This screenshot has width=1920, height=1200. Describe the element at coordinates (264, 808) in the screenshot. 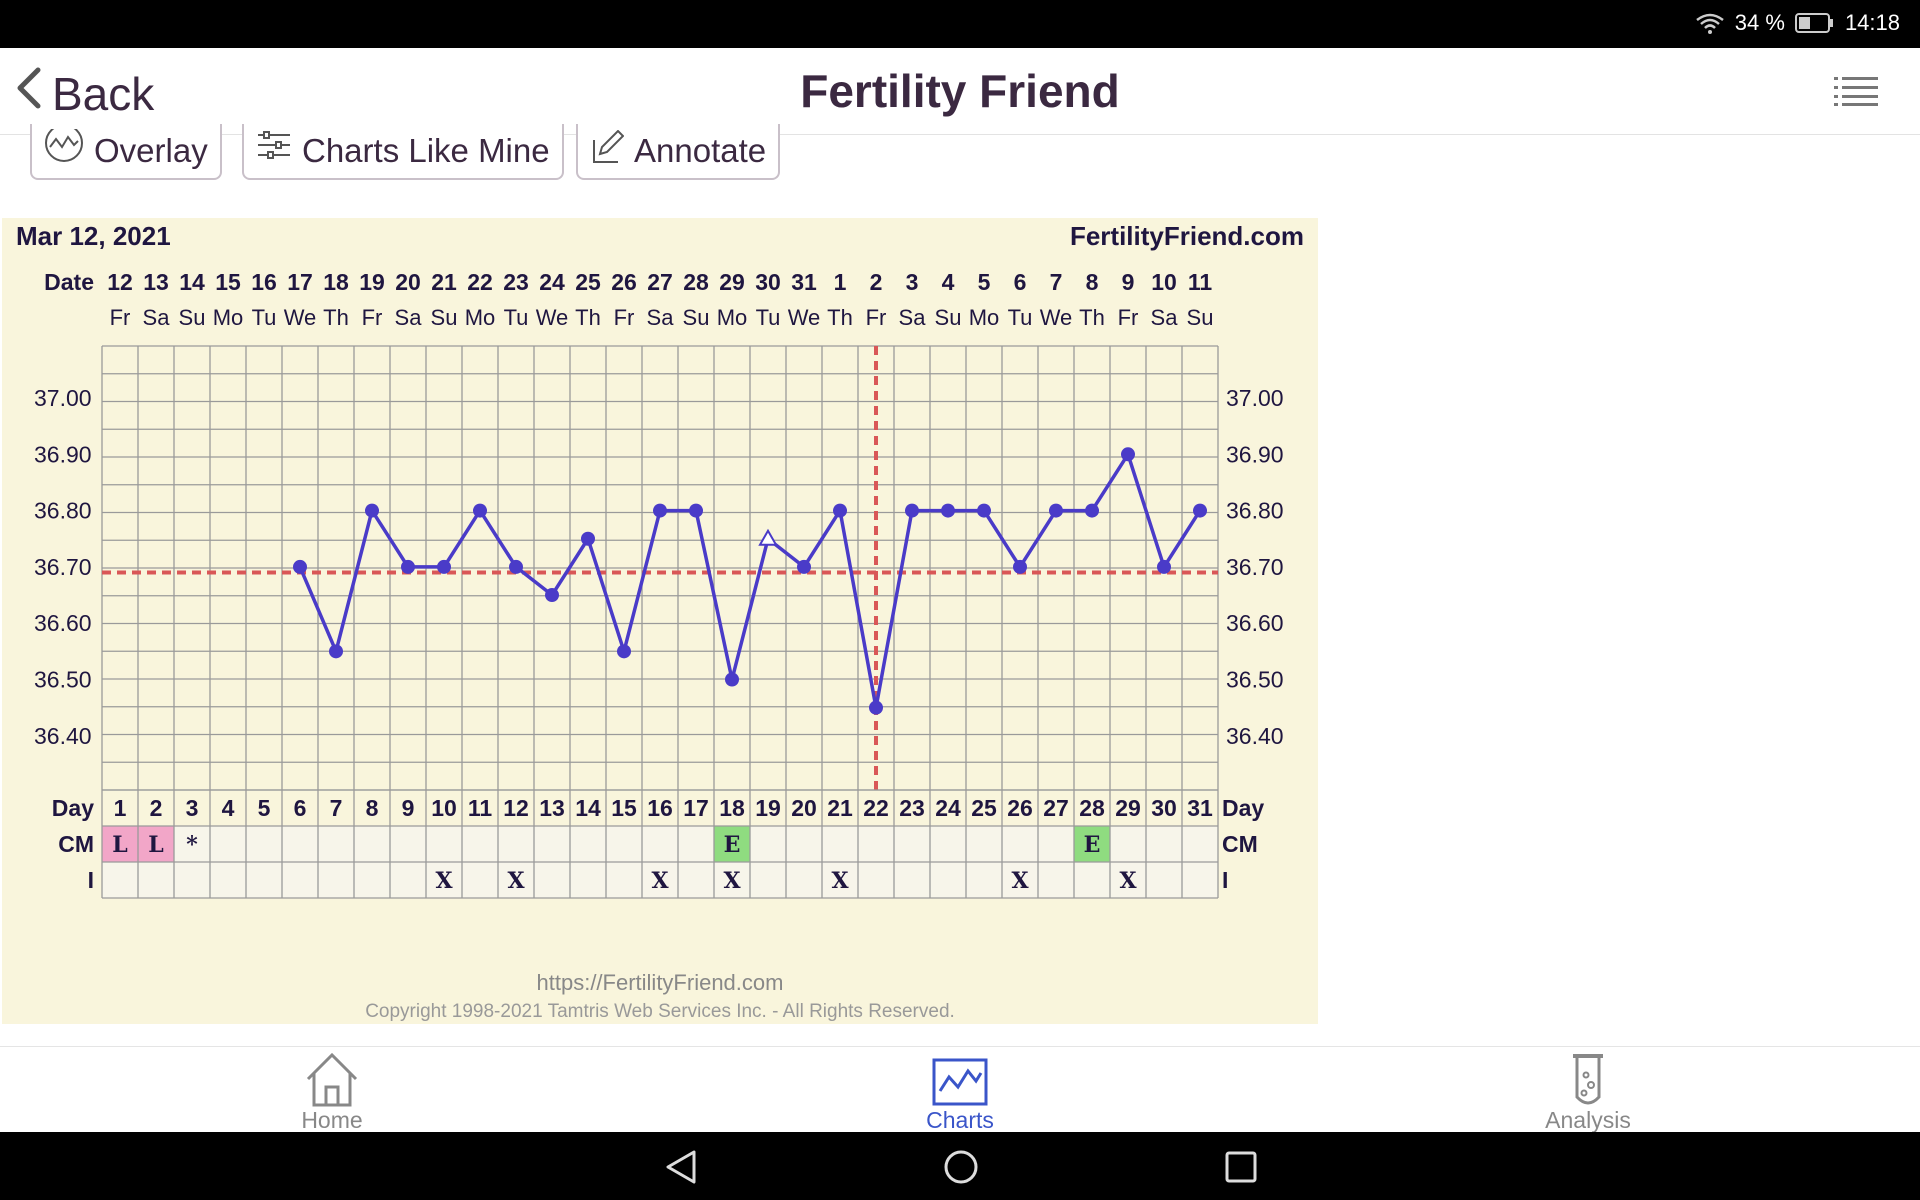

I see `cycle-day-label: 5` at that location.